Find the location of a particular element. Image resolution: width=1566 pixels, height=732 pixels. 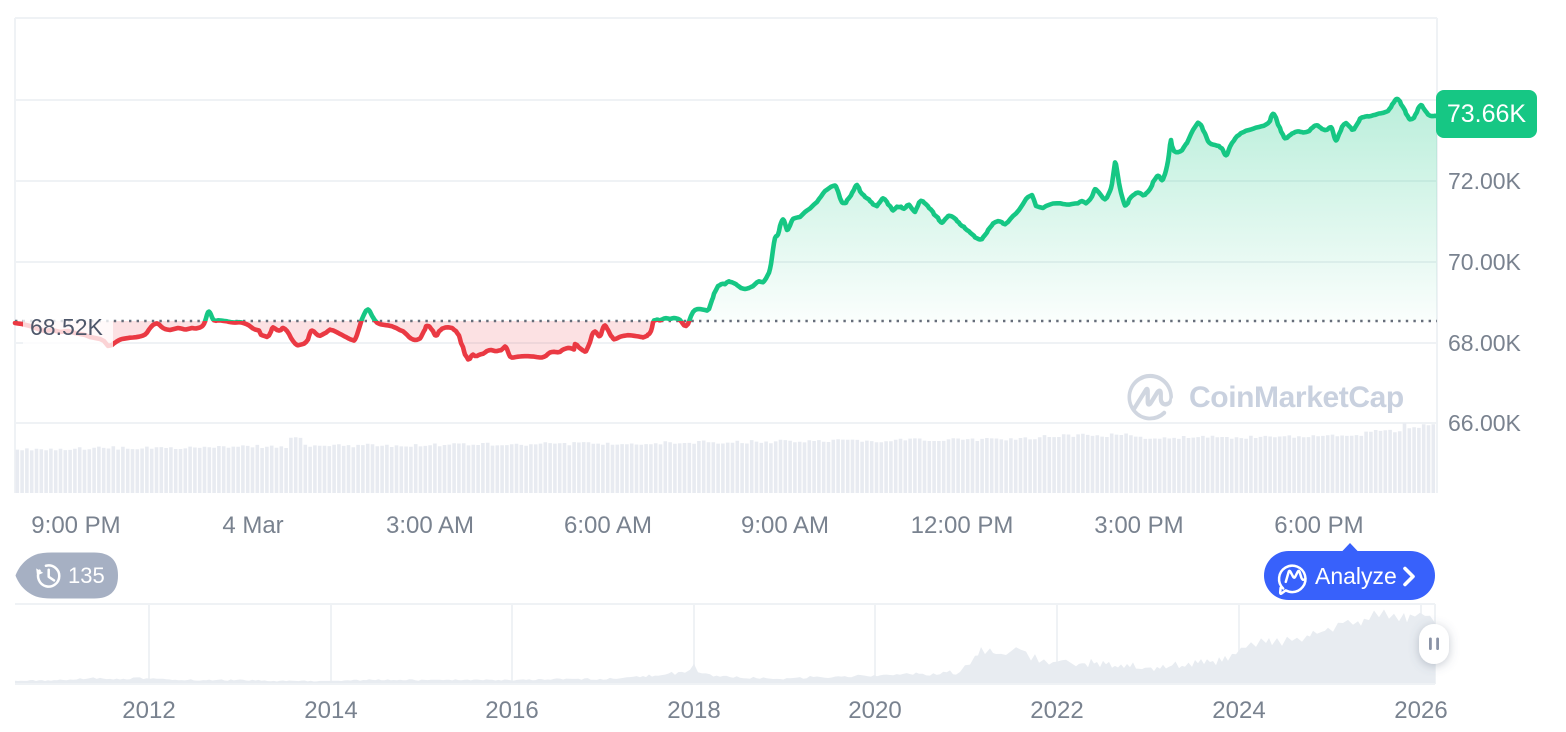

svg-text: CoinMarketCap is located at coordinates (1296, 397).